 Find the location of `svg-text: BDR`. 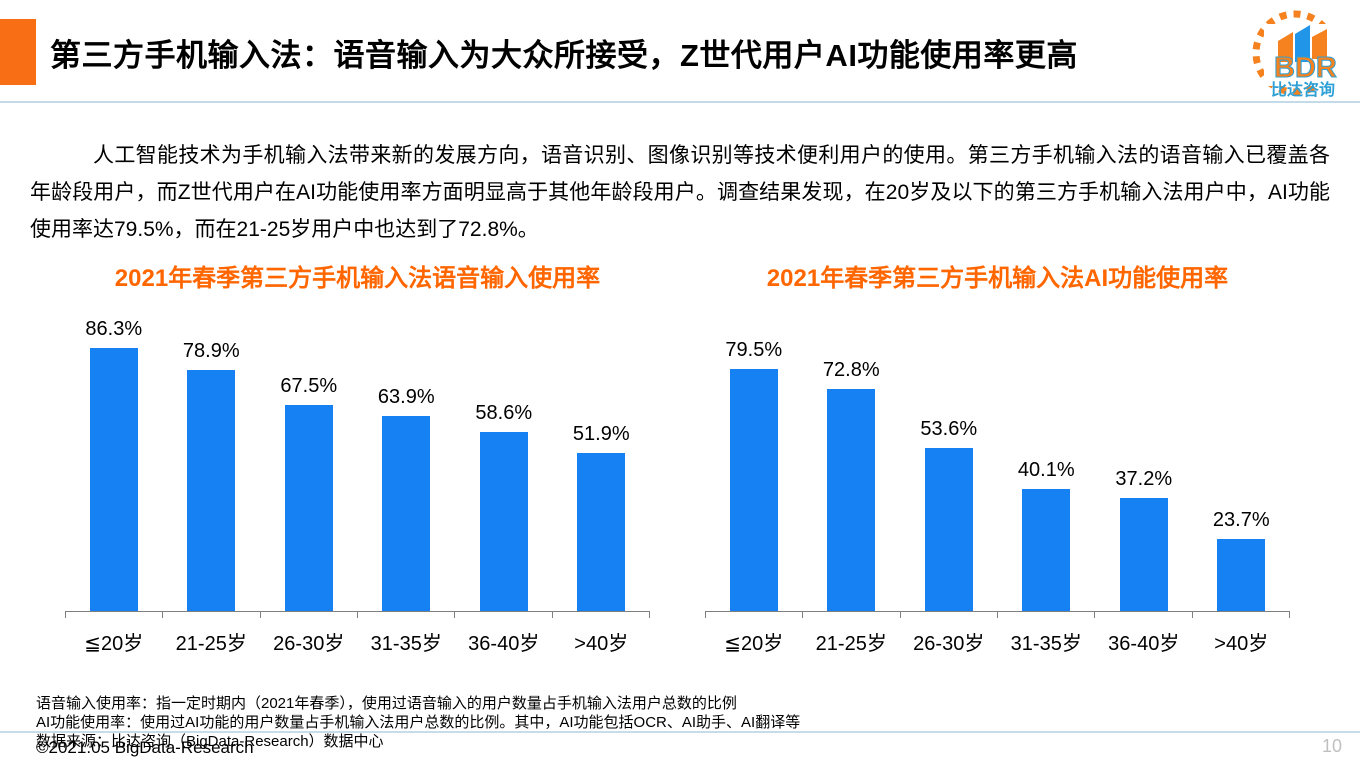

svg-text: BDR is located at coordinates (1305, 68).